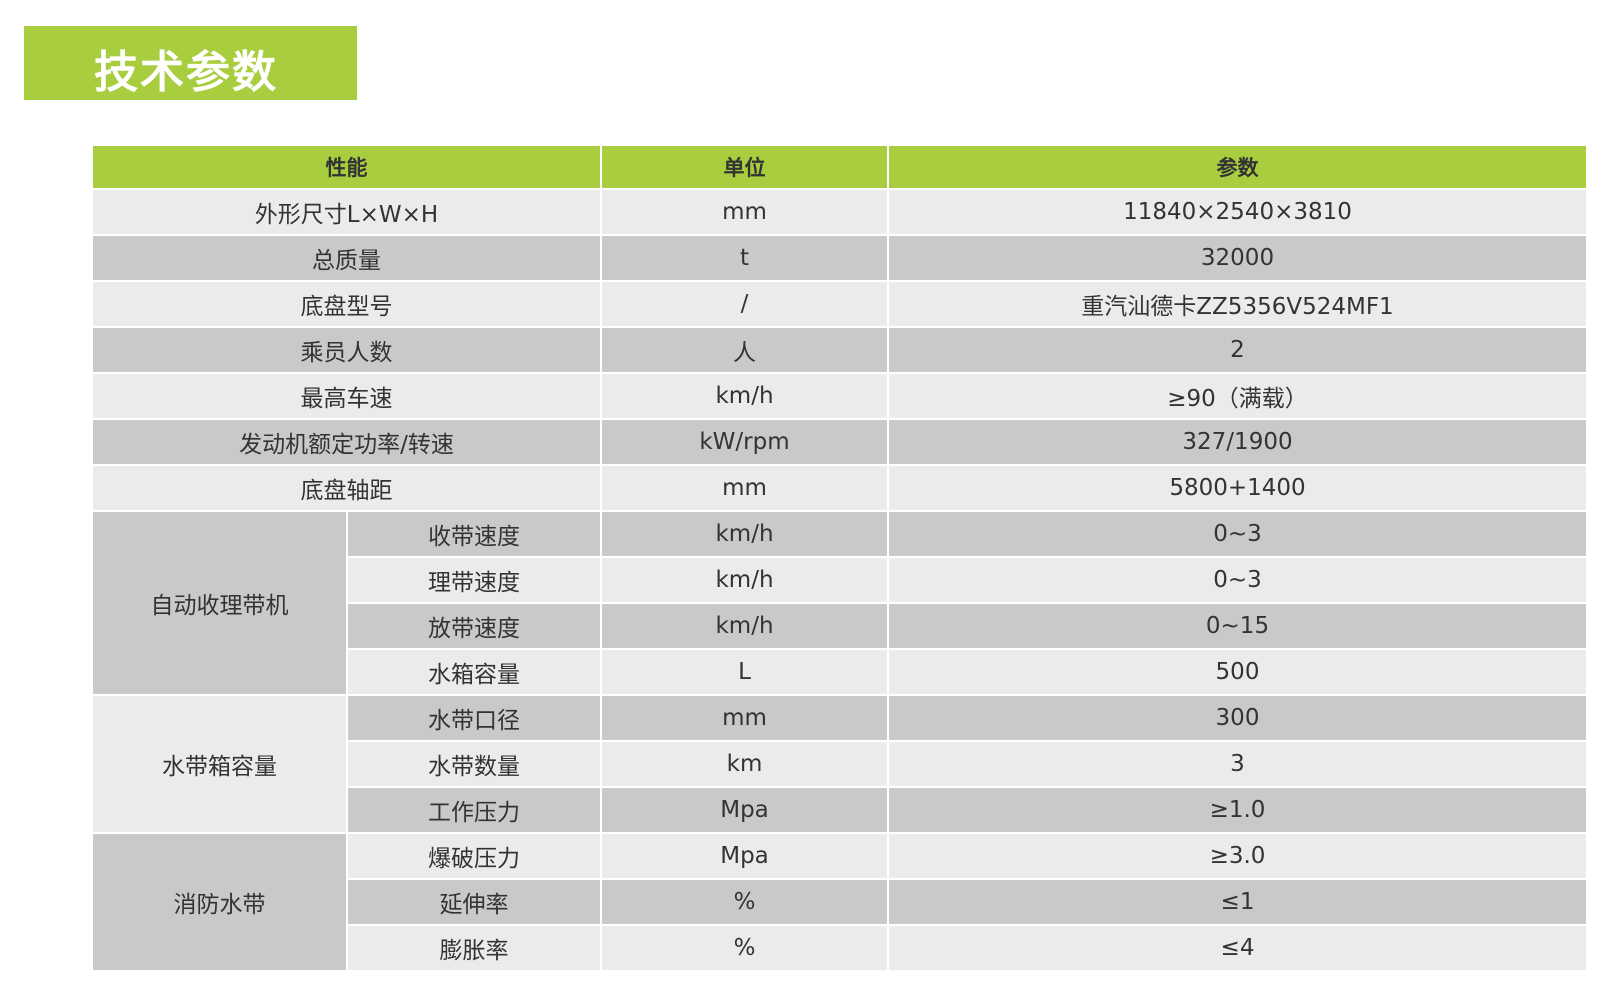  Describe the element at coordinates (346, 212) in the screenshot. I see `row-name: 外形尺寸L×W×H` at that location.